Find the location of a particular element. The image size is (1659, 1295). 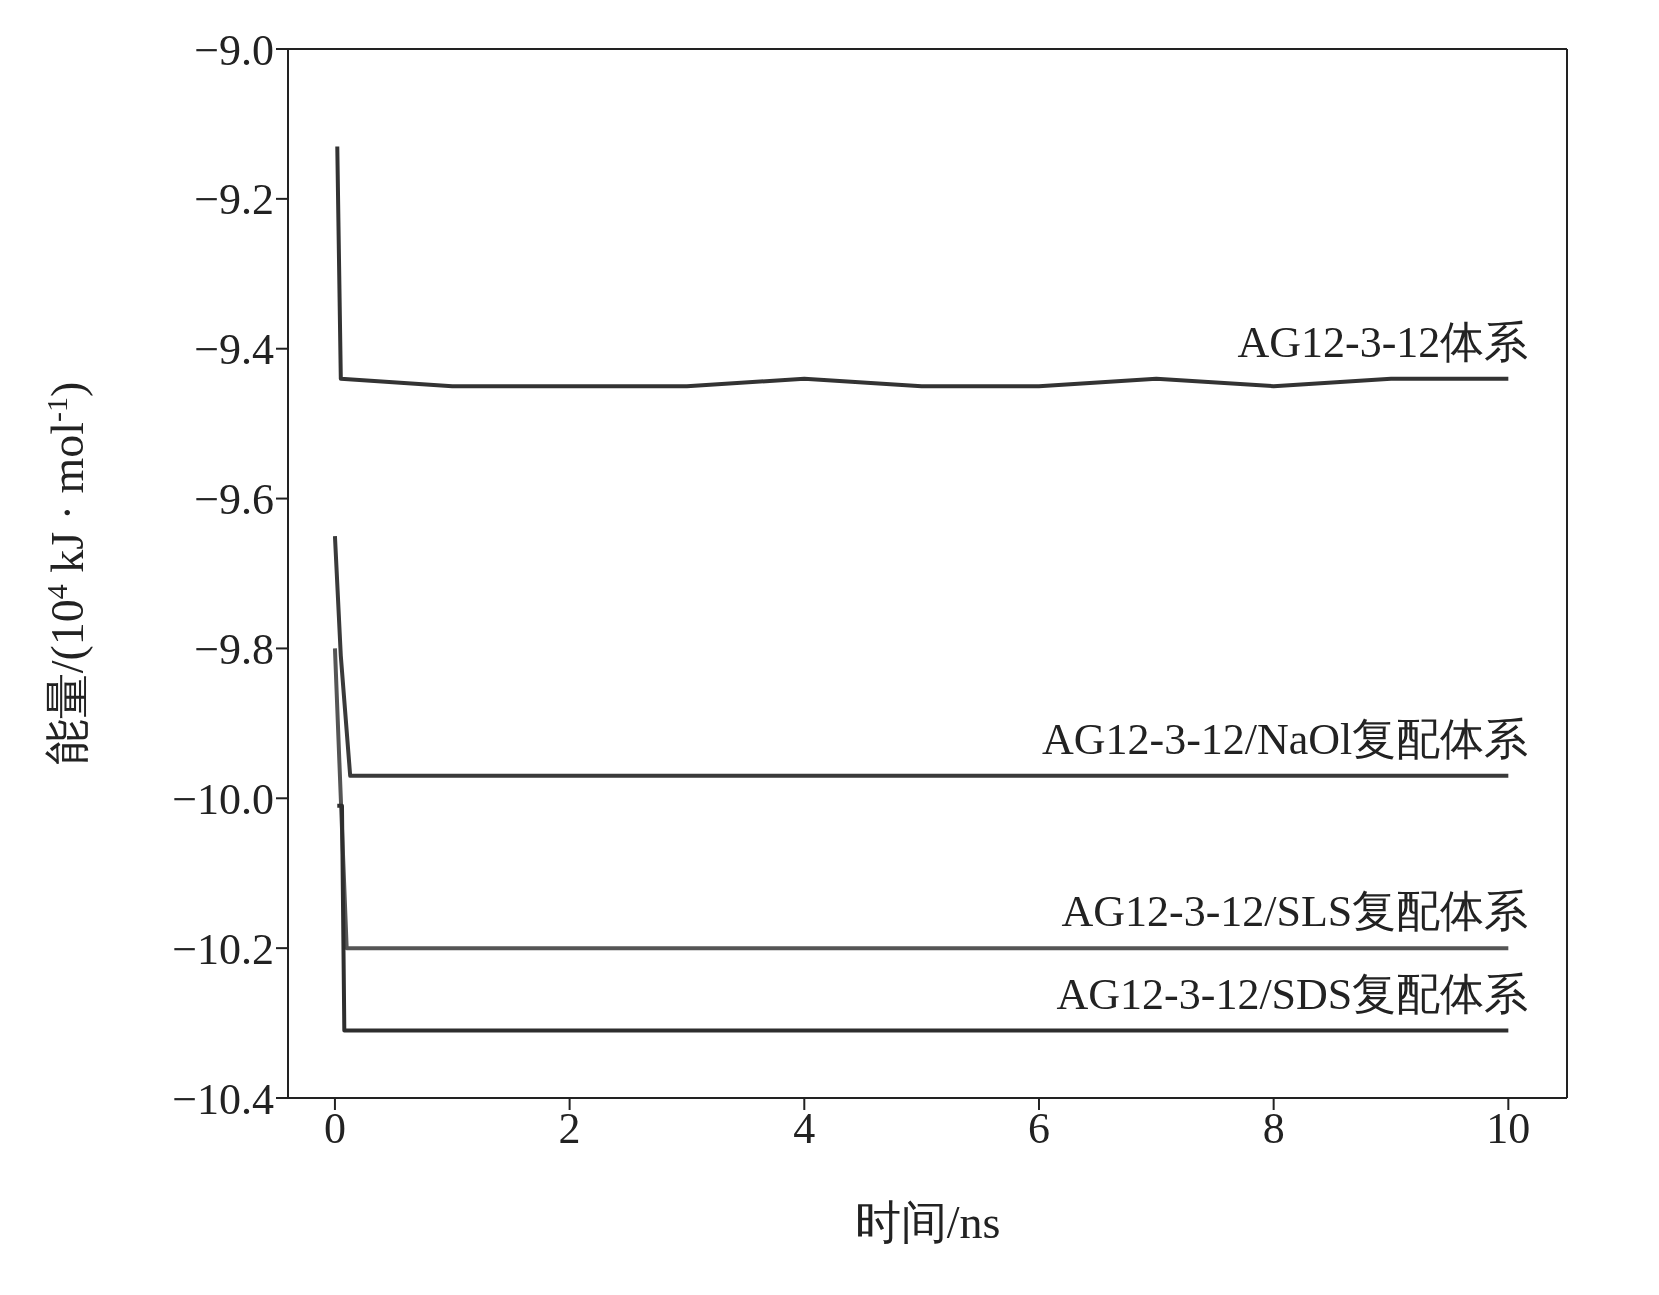

series-label: AG12-3-12/NaOl复配体系 is located at coordinates (1285, 739).